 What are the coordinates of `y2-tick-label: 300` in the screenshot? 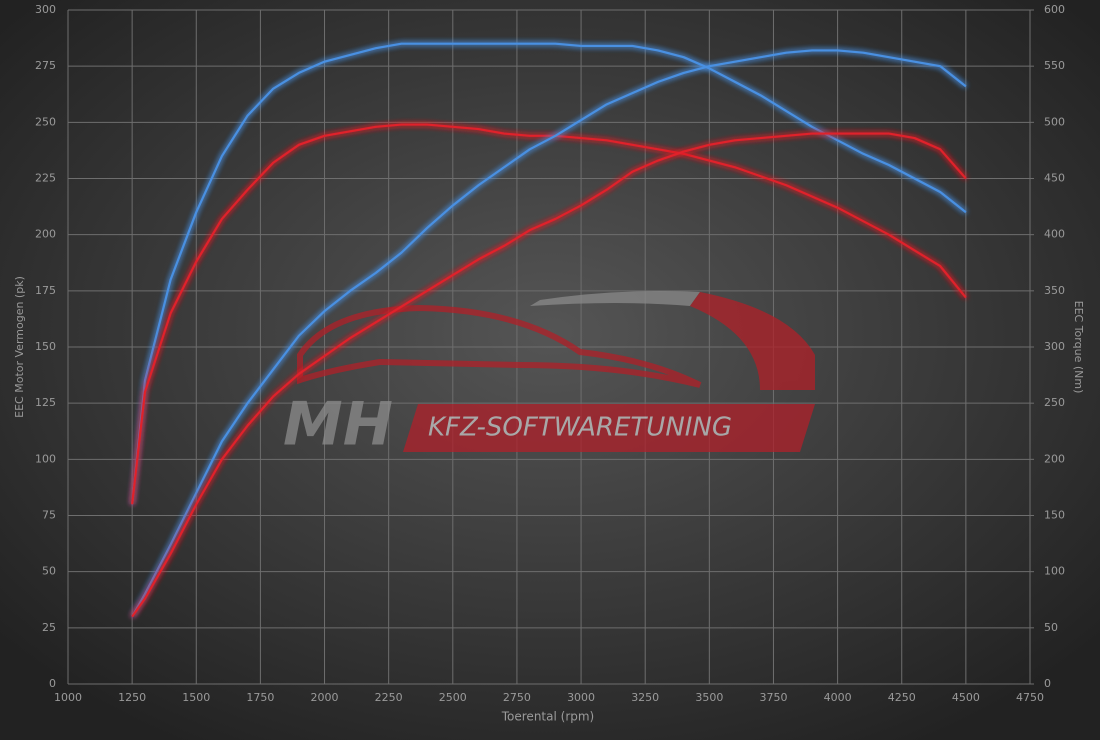 It's located at (1054, 346).